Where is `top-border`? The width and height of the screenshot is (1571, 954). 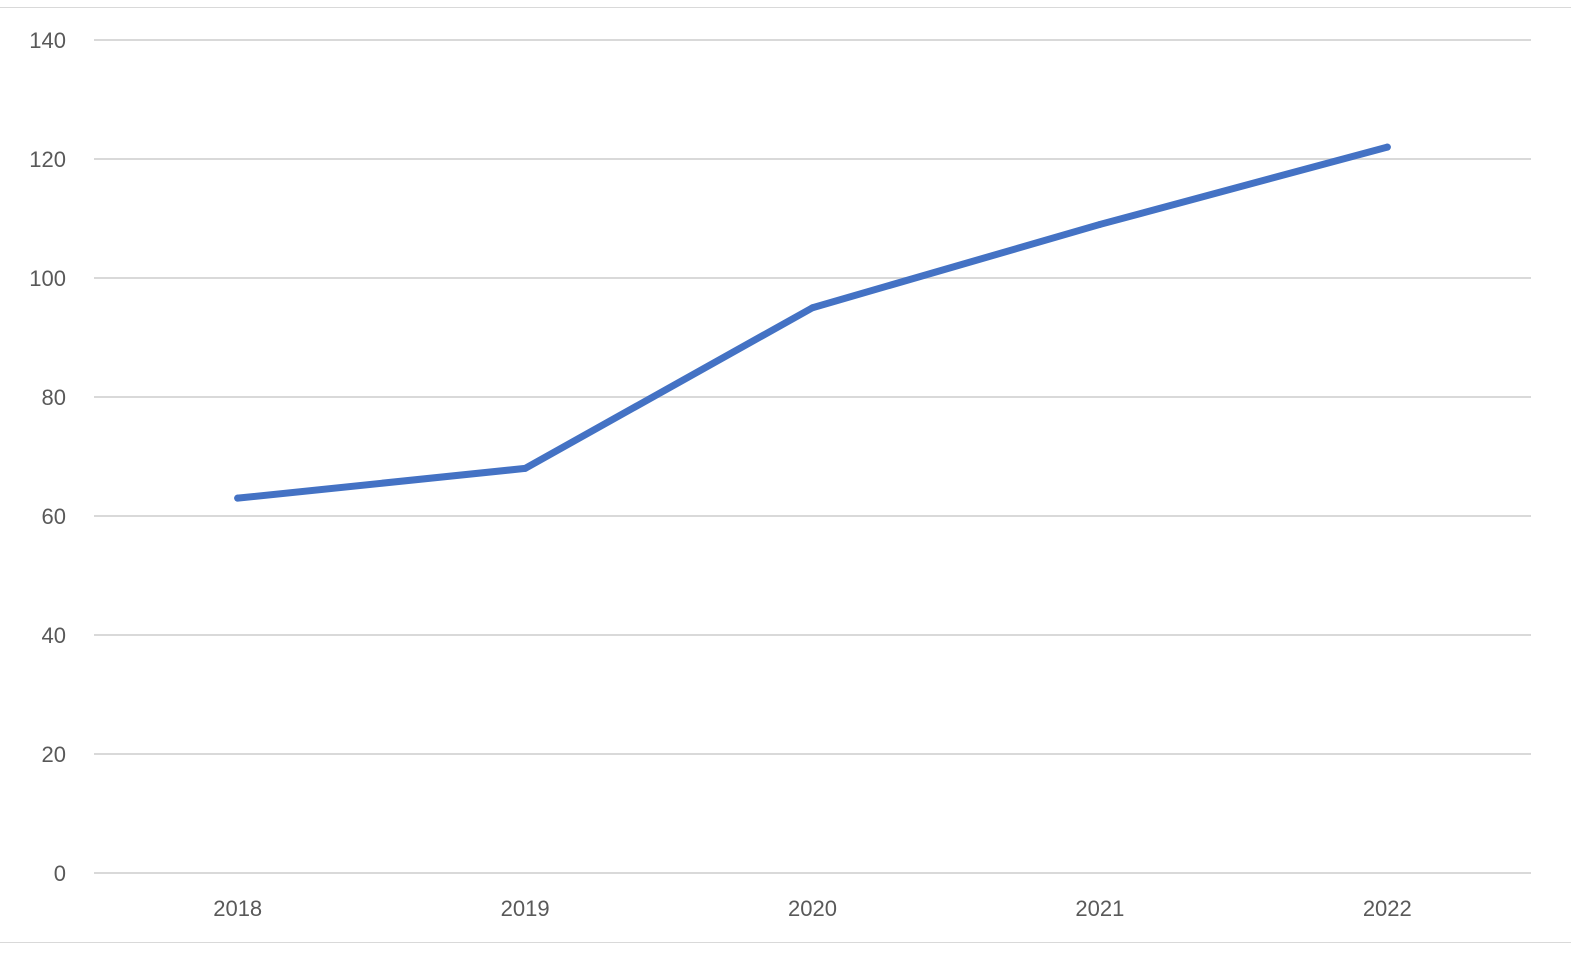 top-border is located at coordinates (785, 7).